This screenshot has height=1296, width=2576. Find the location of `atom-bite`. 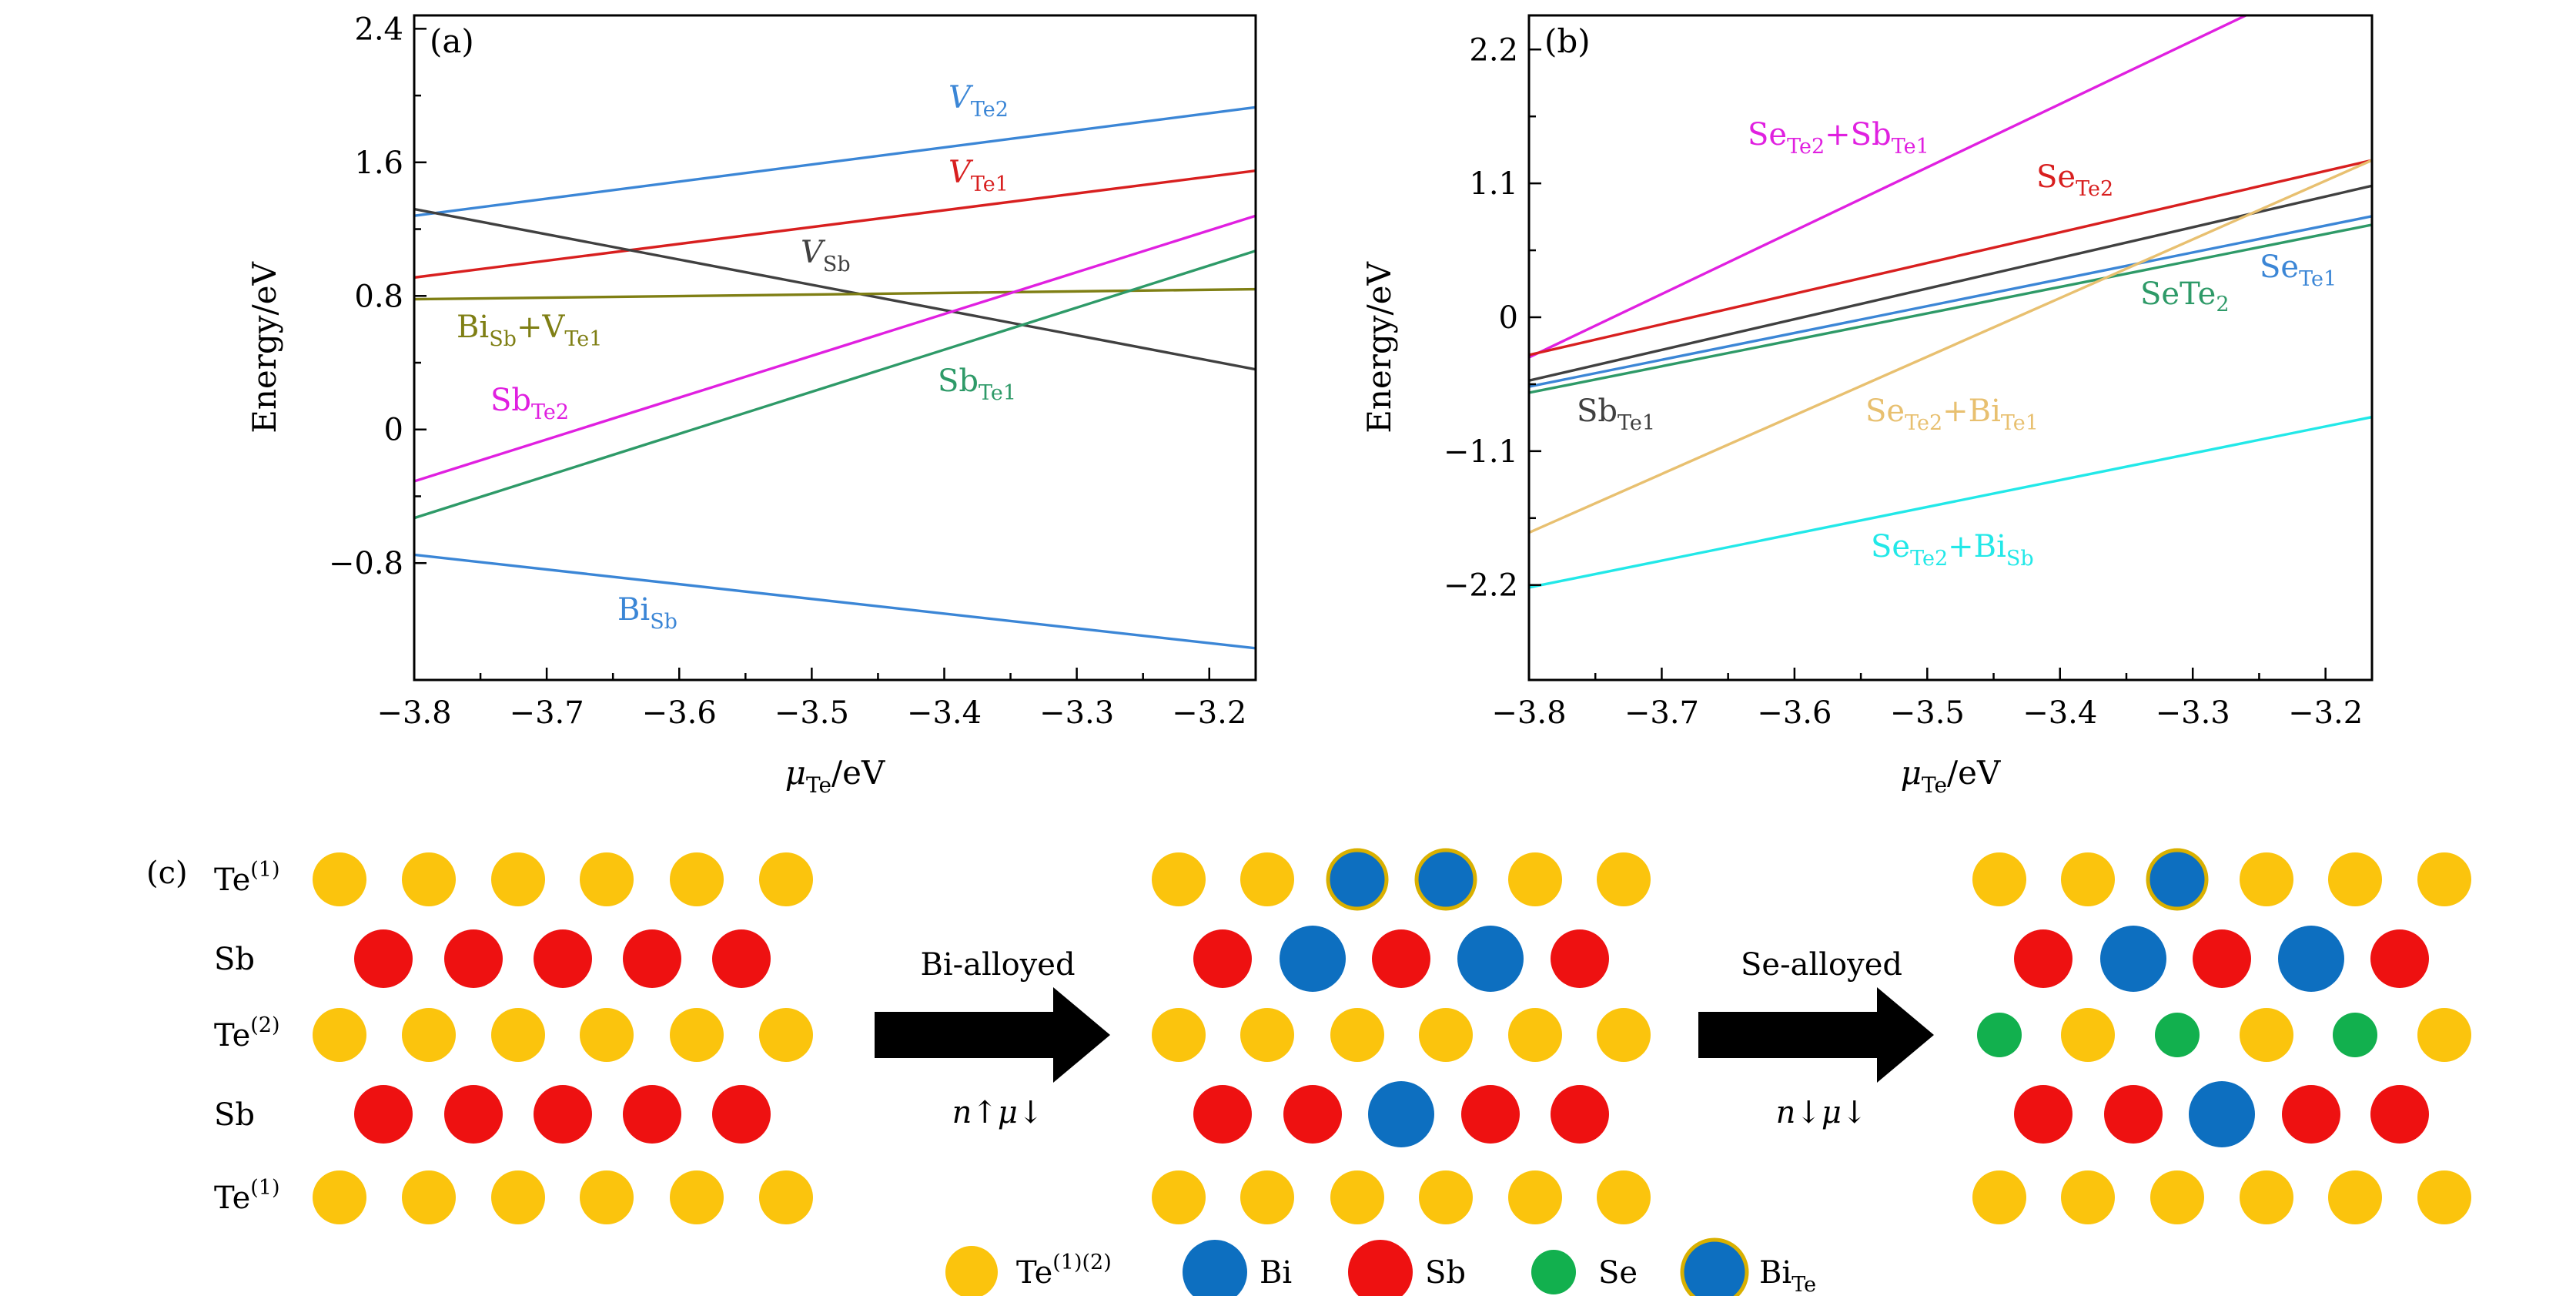

atom-bite is located at coordinates (1357, 879).